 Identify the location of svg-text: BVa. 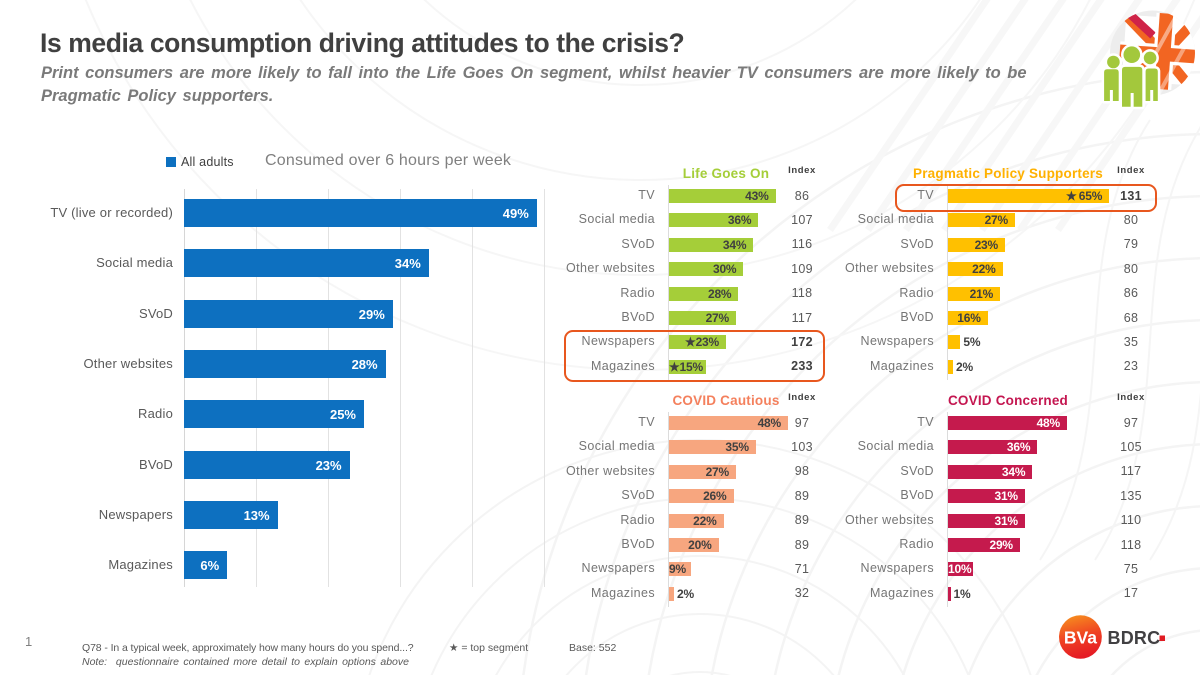
(1080, 638).